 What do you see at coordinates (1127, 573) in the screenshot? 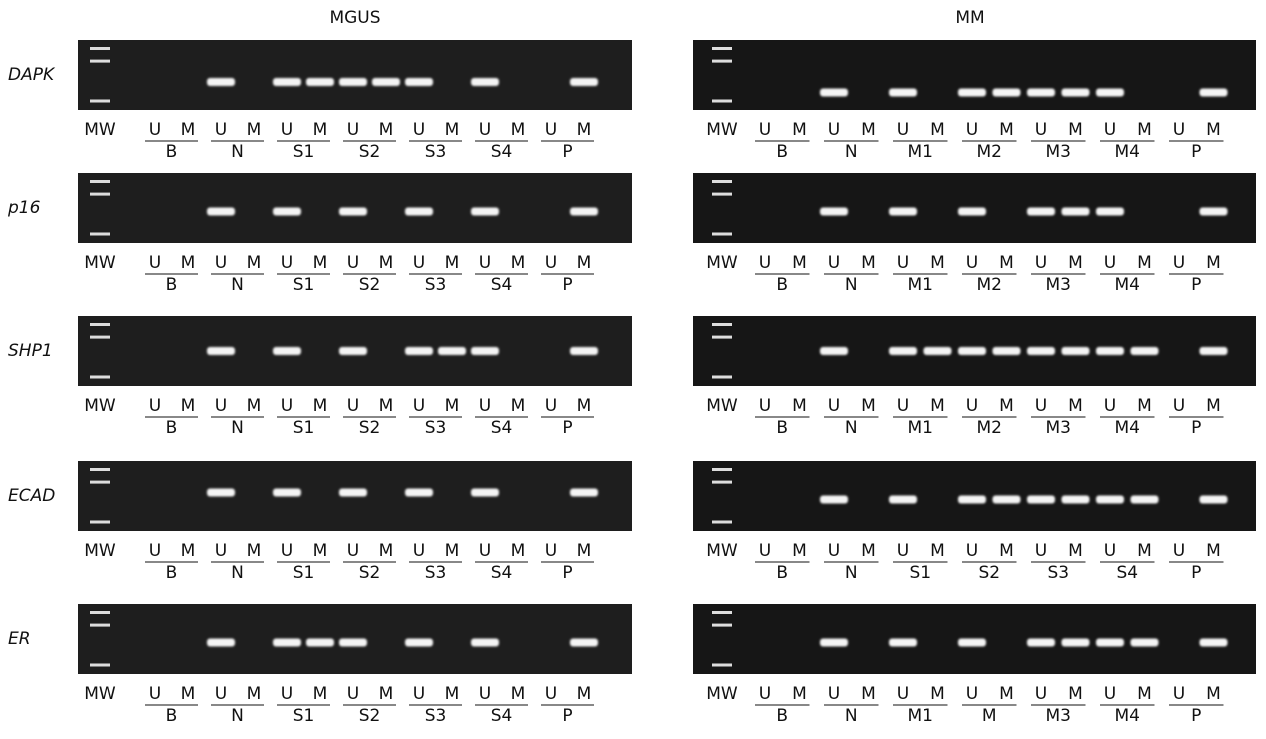
I see `group-label: S4` at bounding box center [1127, 573].